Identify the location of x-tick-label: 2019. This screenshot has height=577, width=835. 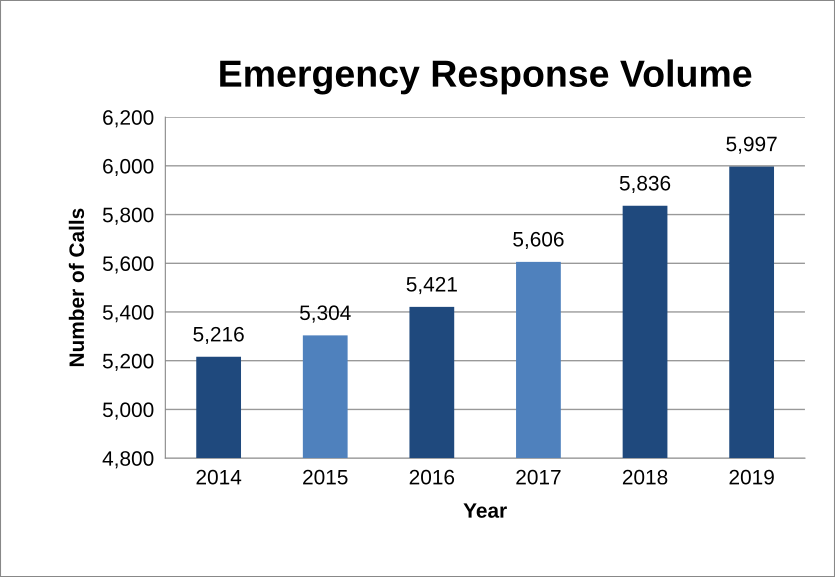
(752, 477).